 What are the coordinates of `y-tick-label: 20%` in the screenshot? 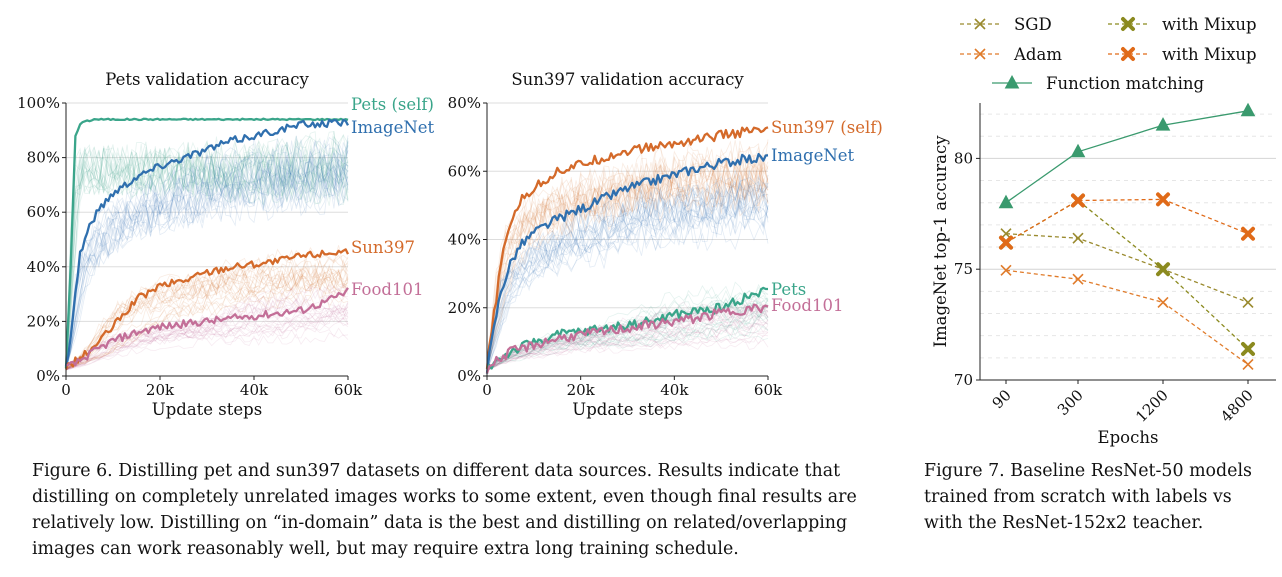 It's located at (464, 308).